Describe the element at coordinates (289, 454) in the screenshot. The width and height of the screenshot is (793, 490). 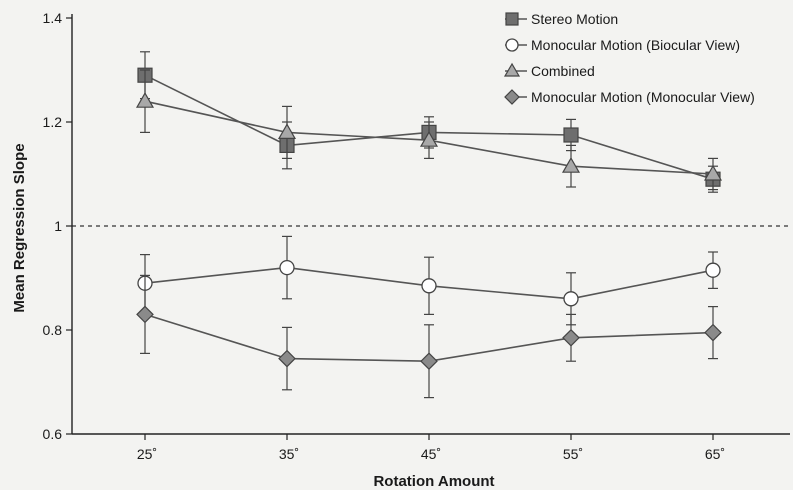
I see `x-tick-label: 35˚` at that location.